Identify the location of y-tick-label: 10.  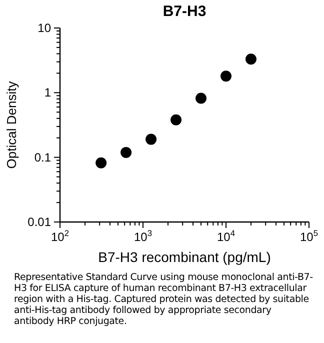
(45, 28).